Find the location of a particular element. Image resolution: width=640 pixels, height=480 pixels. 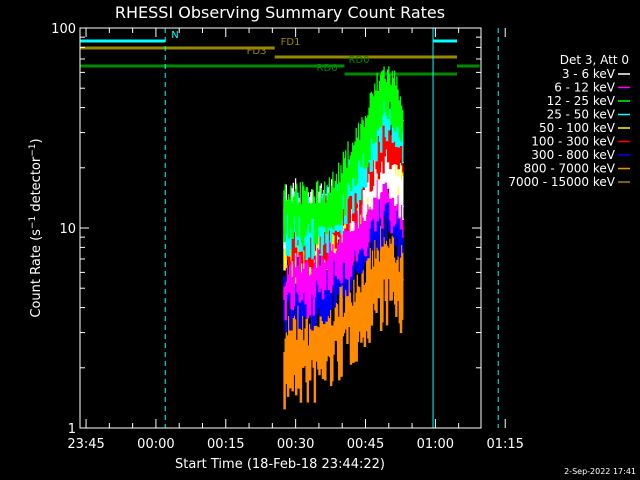

y-tick-label: 1 is located at coordinates (72, 429).